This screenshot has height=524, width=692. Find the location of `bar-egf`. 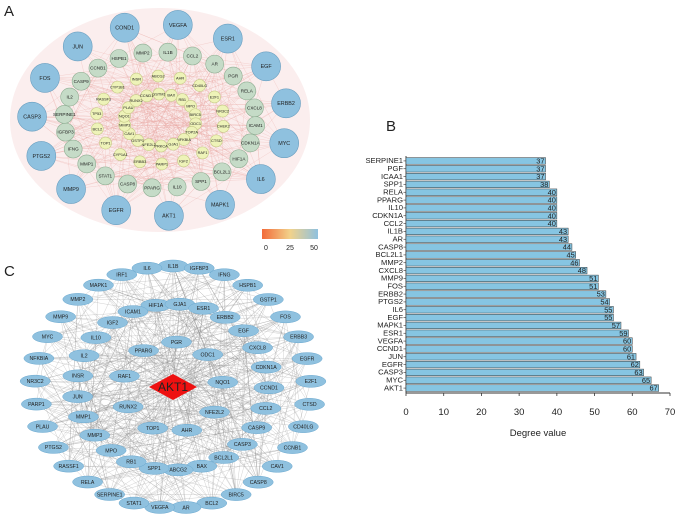

bar-egf is located at coordinates (509, 318).